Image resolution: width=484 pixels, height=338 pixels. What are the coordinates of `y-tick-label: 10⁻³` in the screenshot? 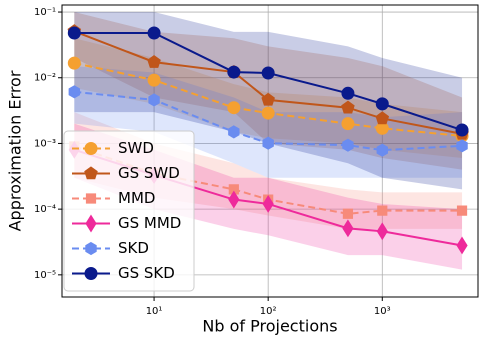 It's located at (45, 143).